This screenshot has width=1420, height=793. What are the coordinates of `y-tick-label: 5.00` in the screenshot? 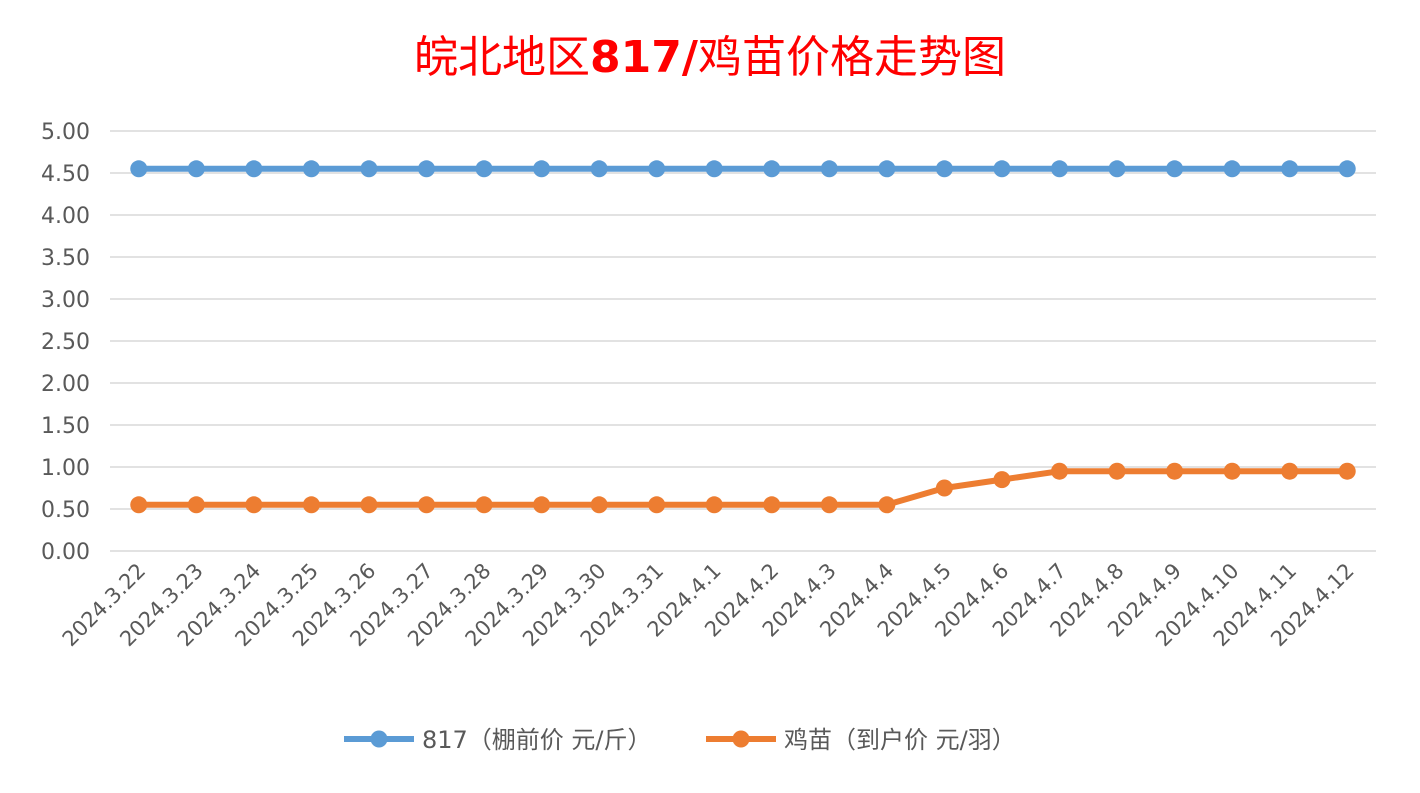 It's located at (65, 132).